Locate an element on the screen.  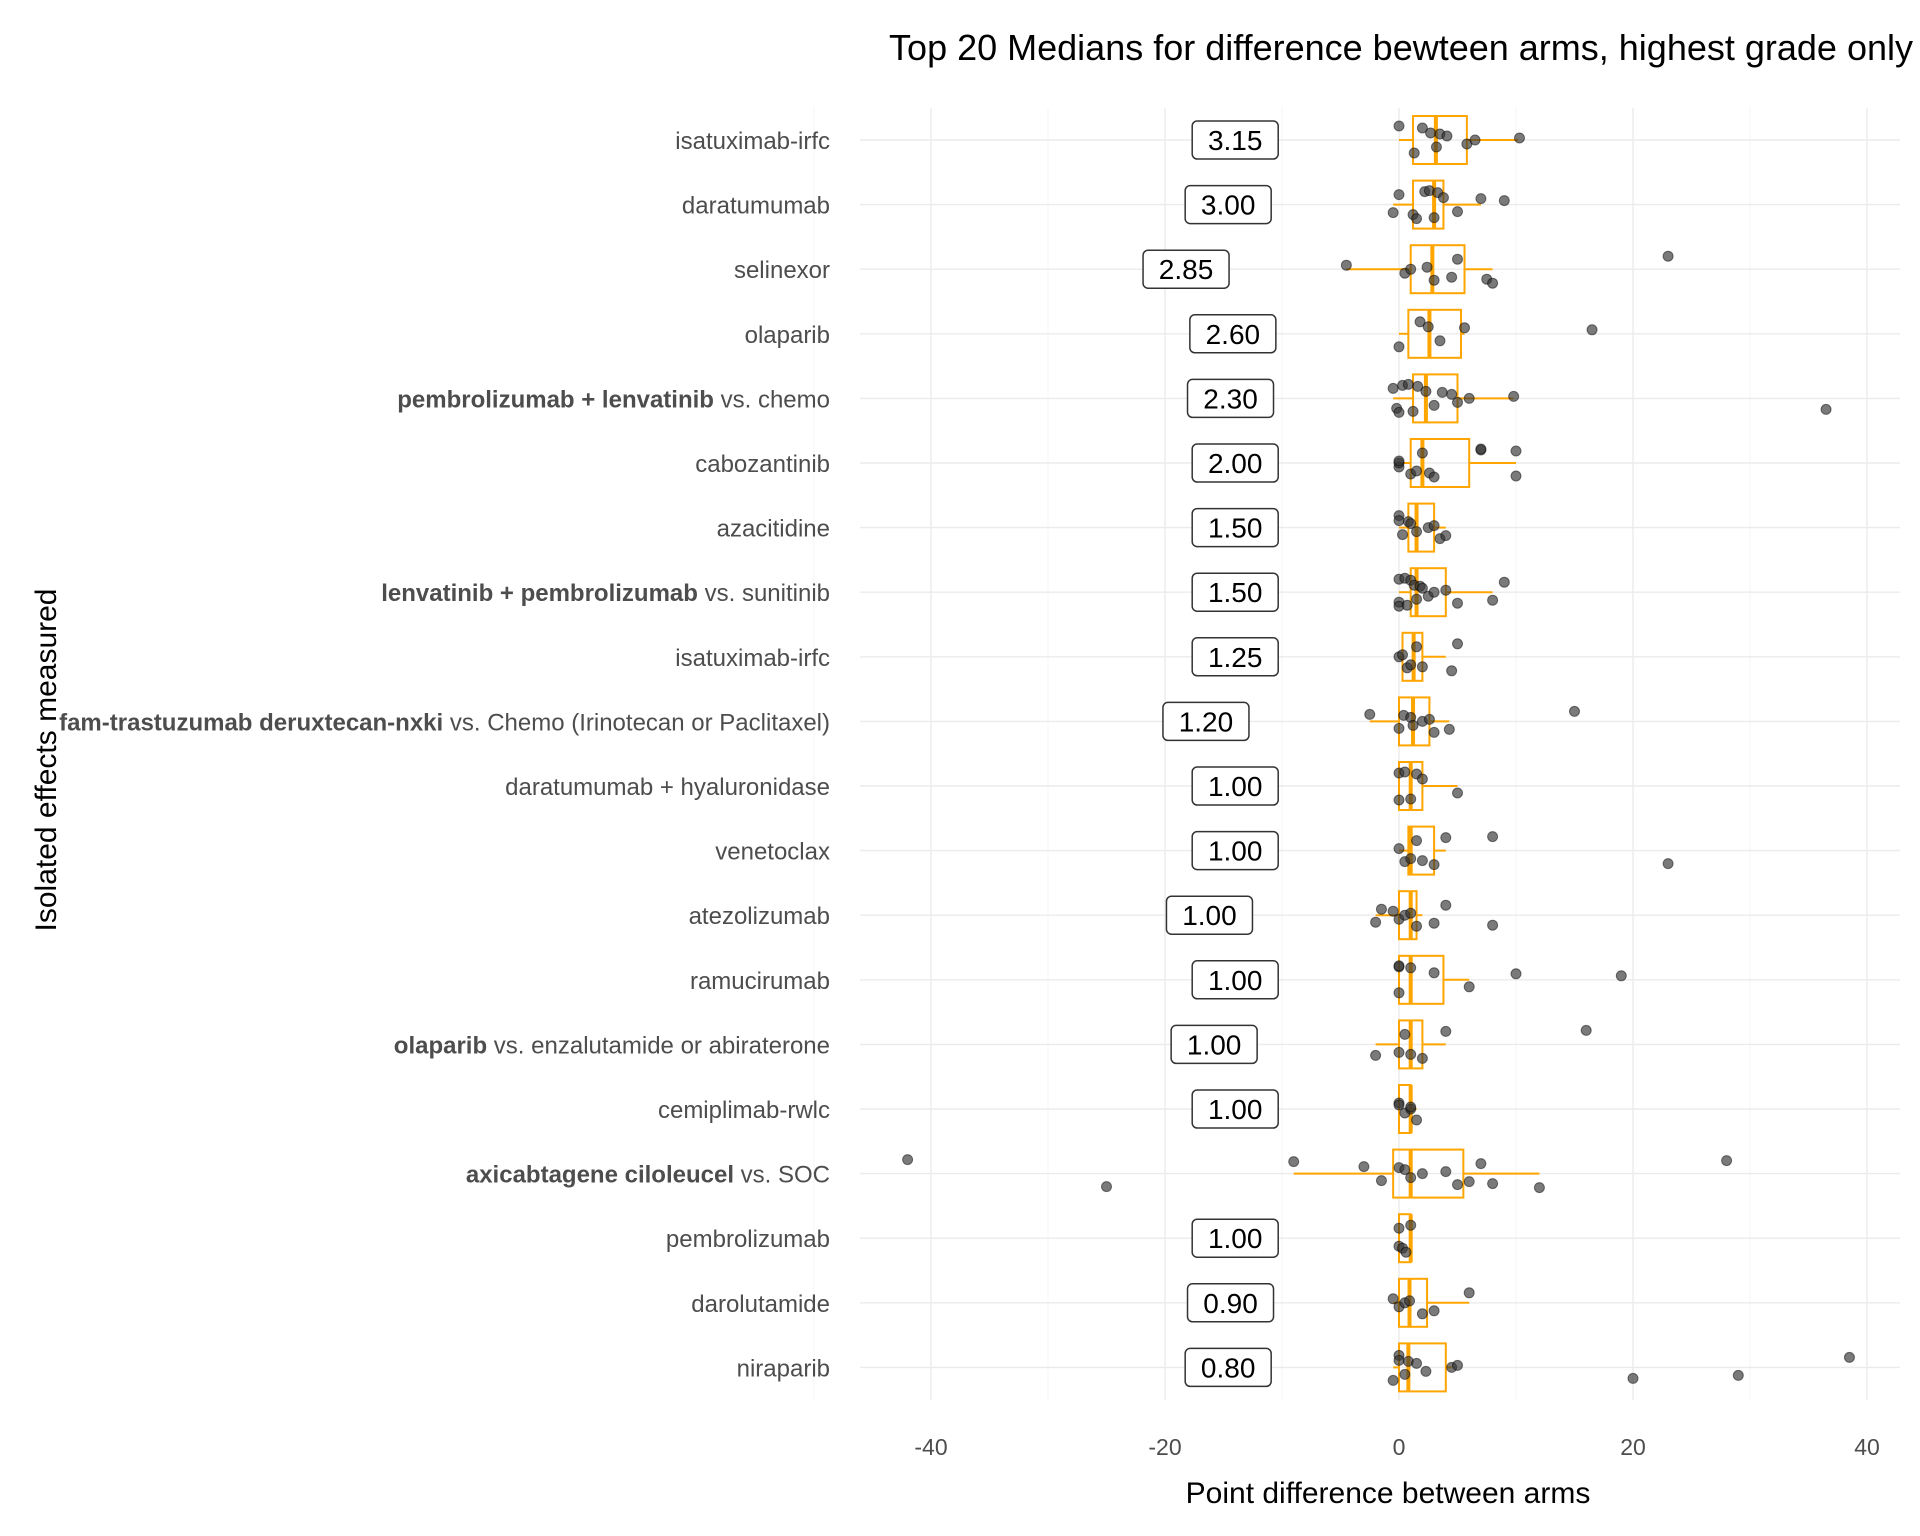
y-category-label: atezolizumab is located at coordinates (759, 916).